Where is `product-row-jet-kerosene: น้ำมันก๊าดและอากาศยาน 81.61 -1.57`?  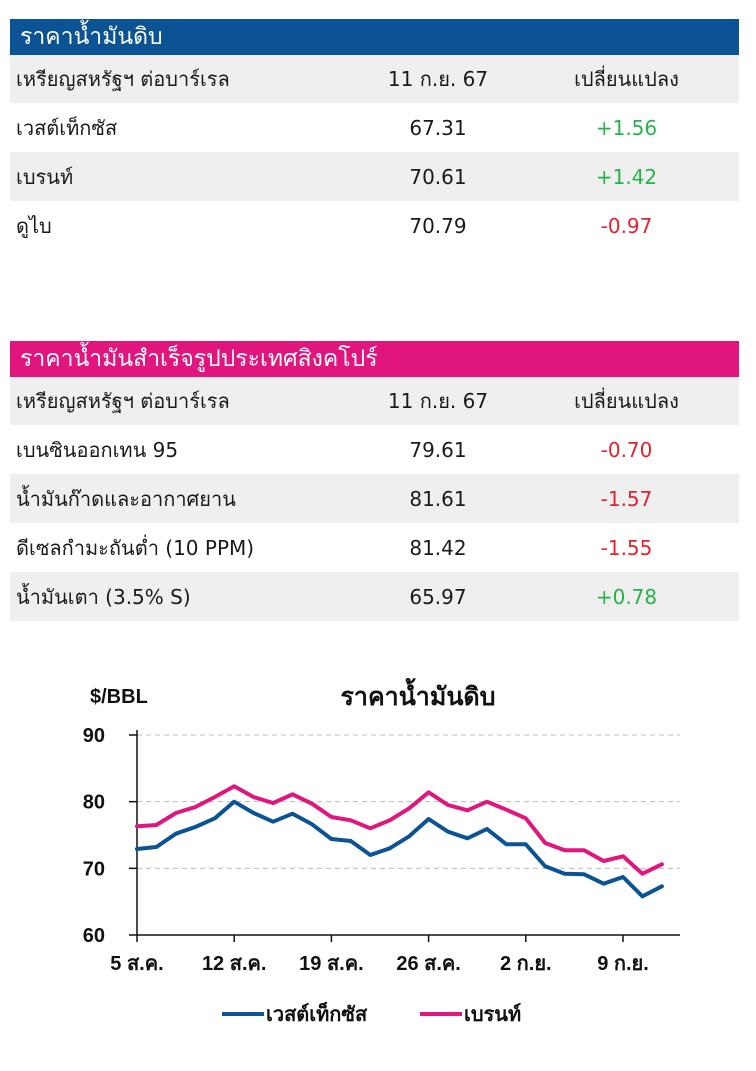 product-row-jet-kerosene: น้ำมันก๊าดและอากาศยาน 81.61 -1.57 is located at coordinates (374, 498).